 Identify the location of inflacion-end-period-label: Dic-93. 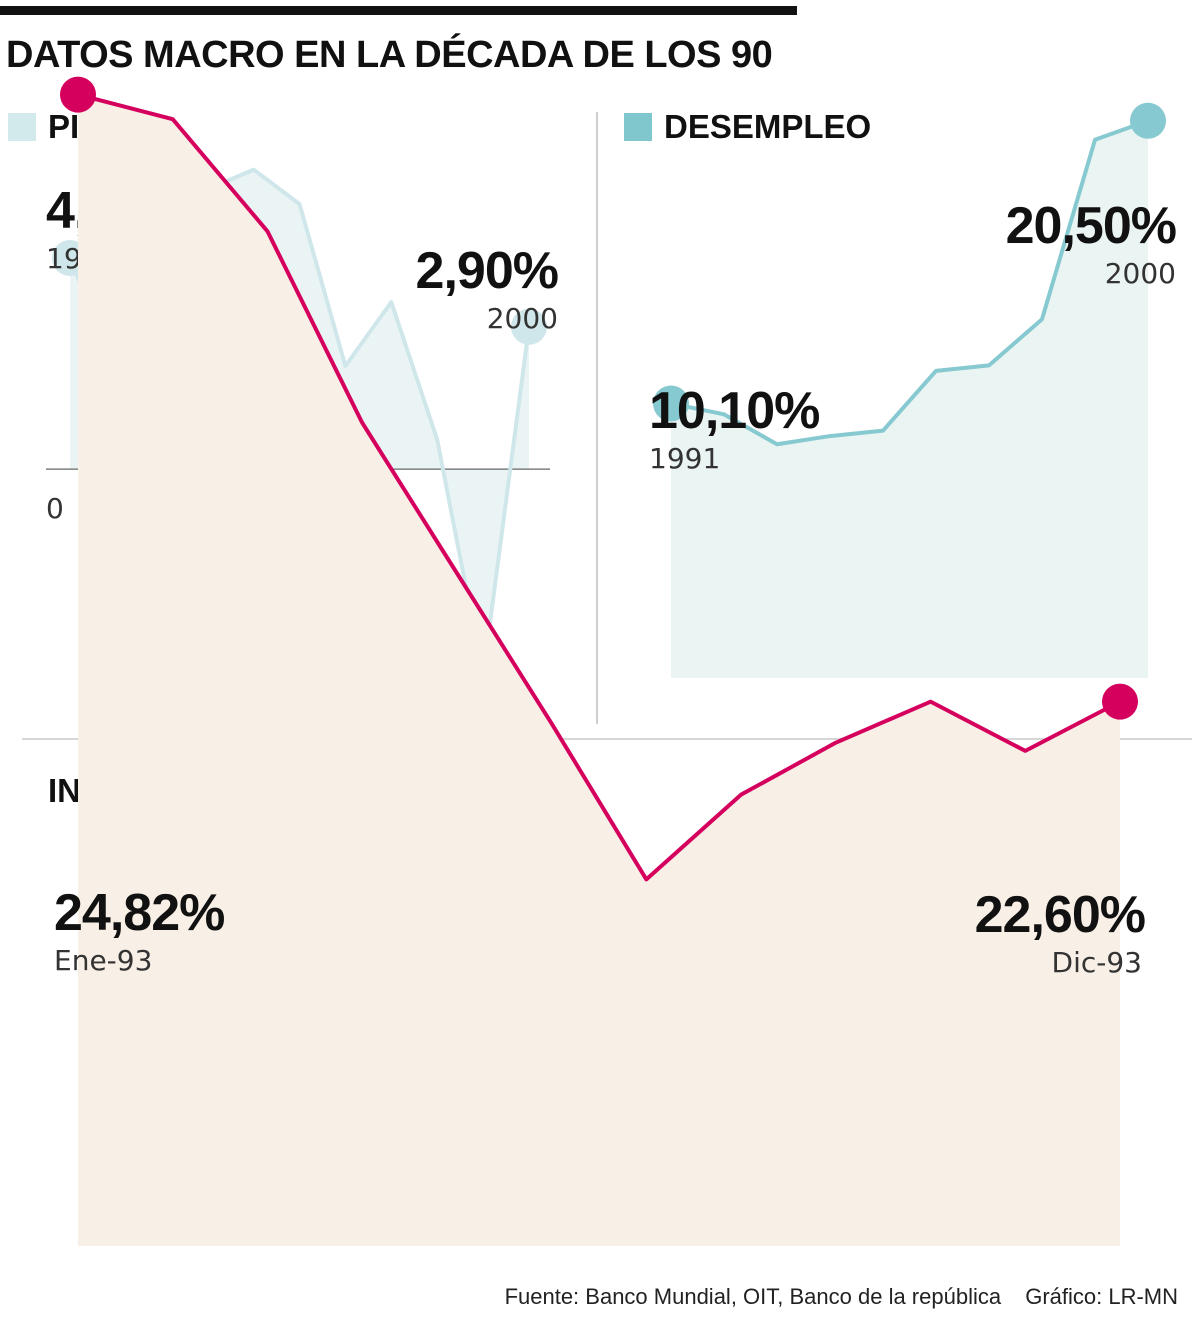
(1097, 962).